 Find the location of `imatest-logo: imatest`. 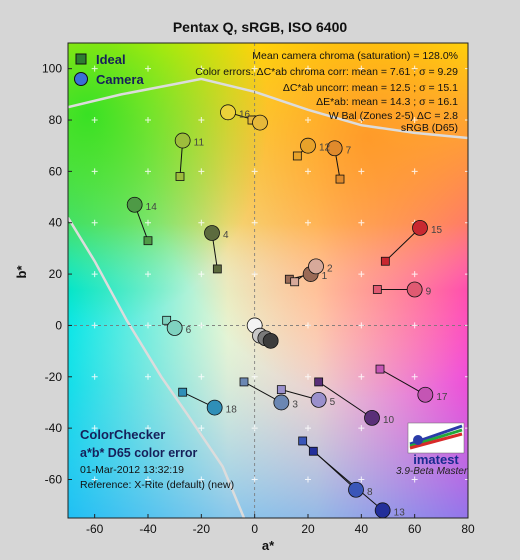

imatest-logo: imatest is located at coordinates (436, 444).